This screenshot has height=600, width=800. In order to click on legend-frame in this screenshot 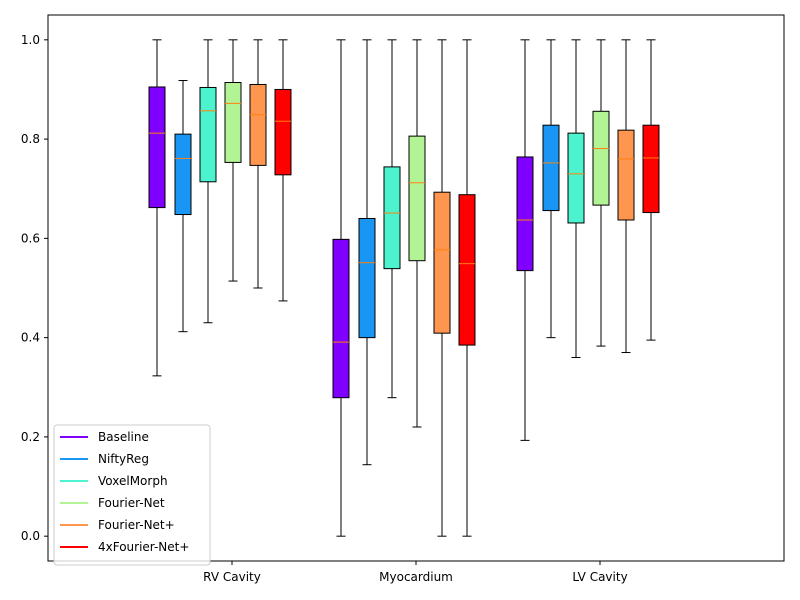, I will do `click(132, 495)`.